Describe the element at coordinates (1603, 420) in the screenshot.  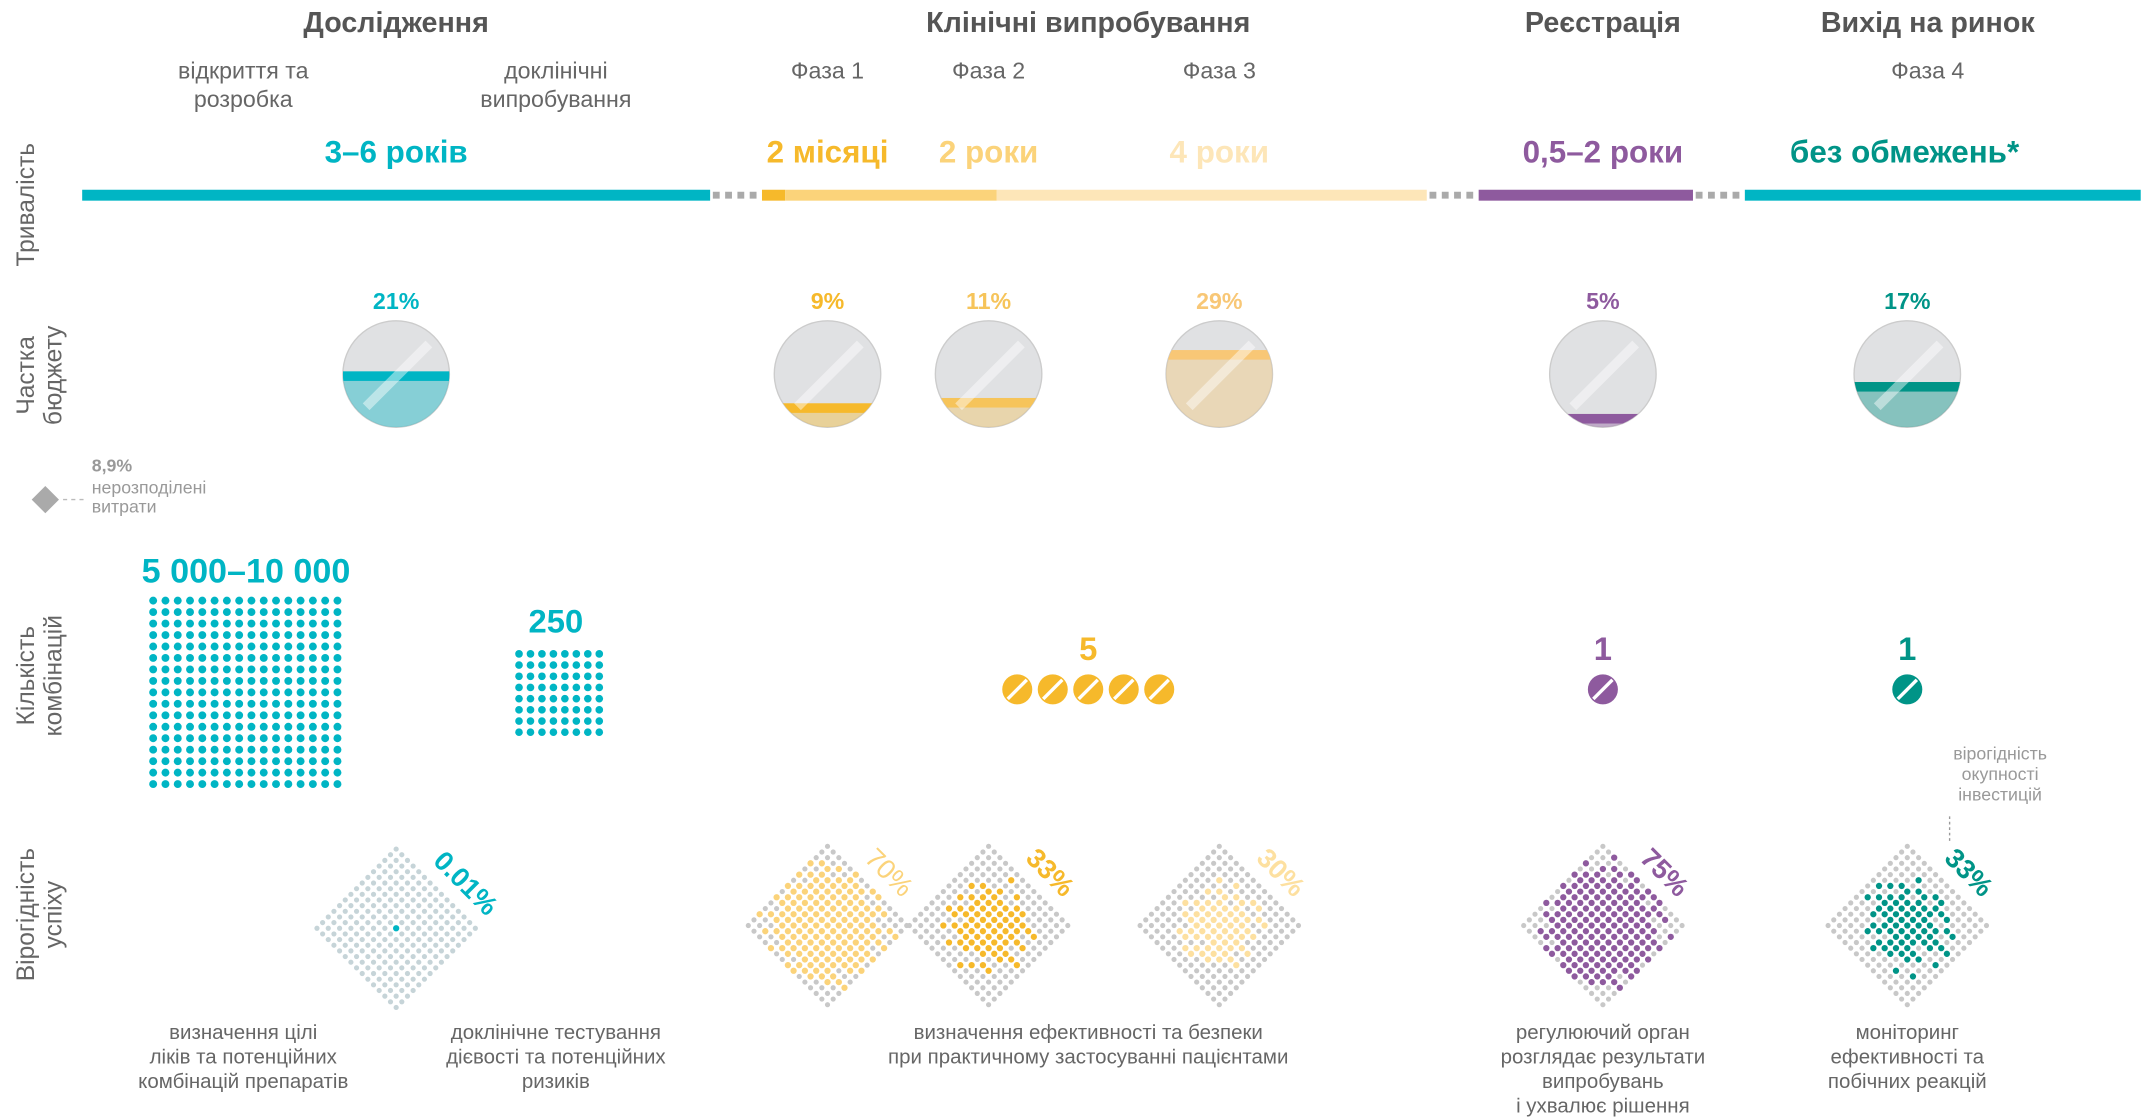
I see `budget-share` at that location.